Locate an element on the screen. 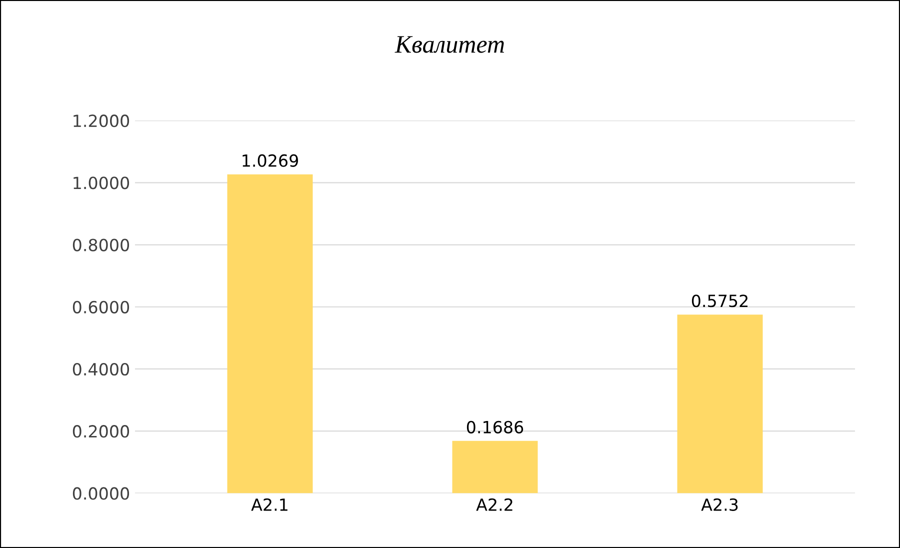  x-tick-label: A2.2 is located at coordinates (494, 504).